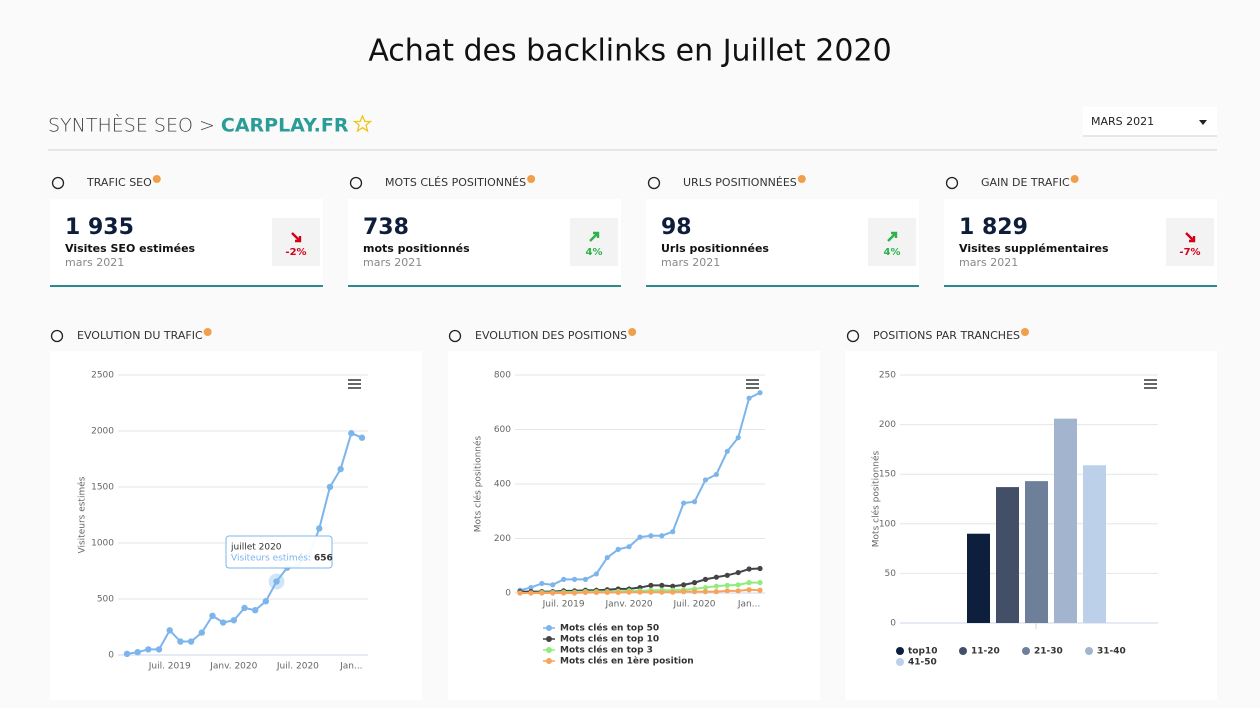 The height and width of the screenshot is (708, 1260). Describe the element at coordinates (502, 376) in the screenshot. I see `y-tick-label: 800` at that location.